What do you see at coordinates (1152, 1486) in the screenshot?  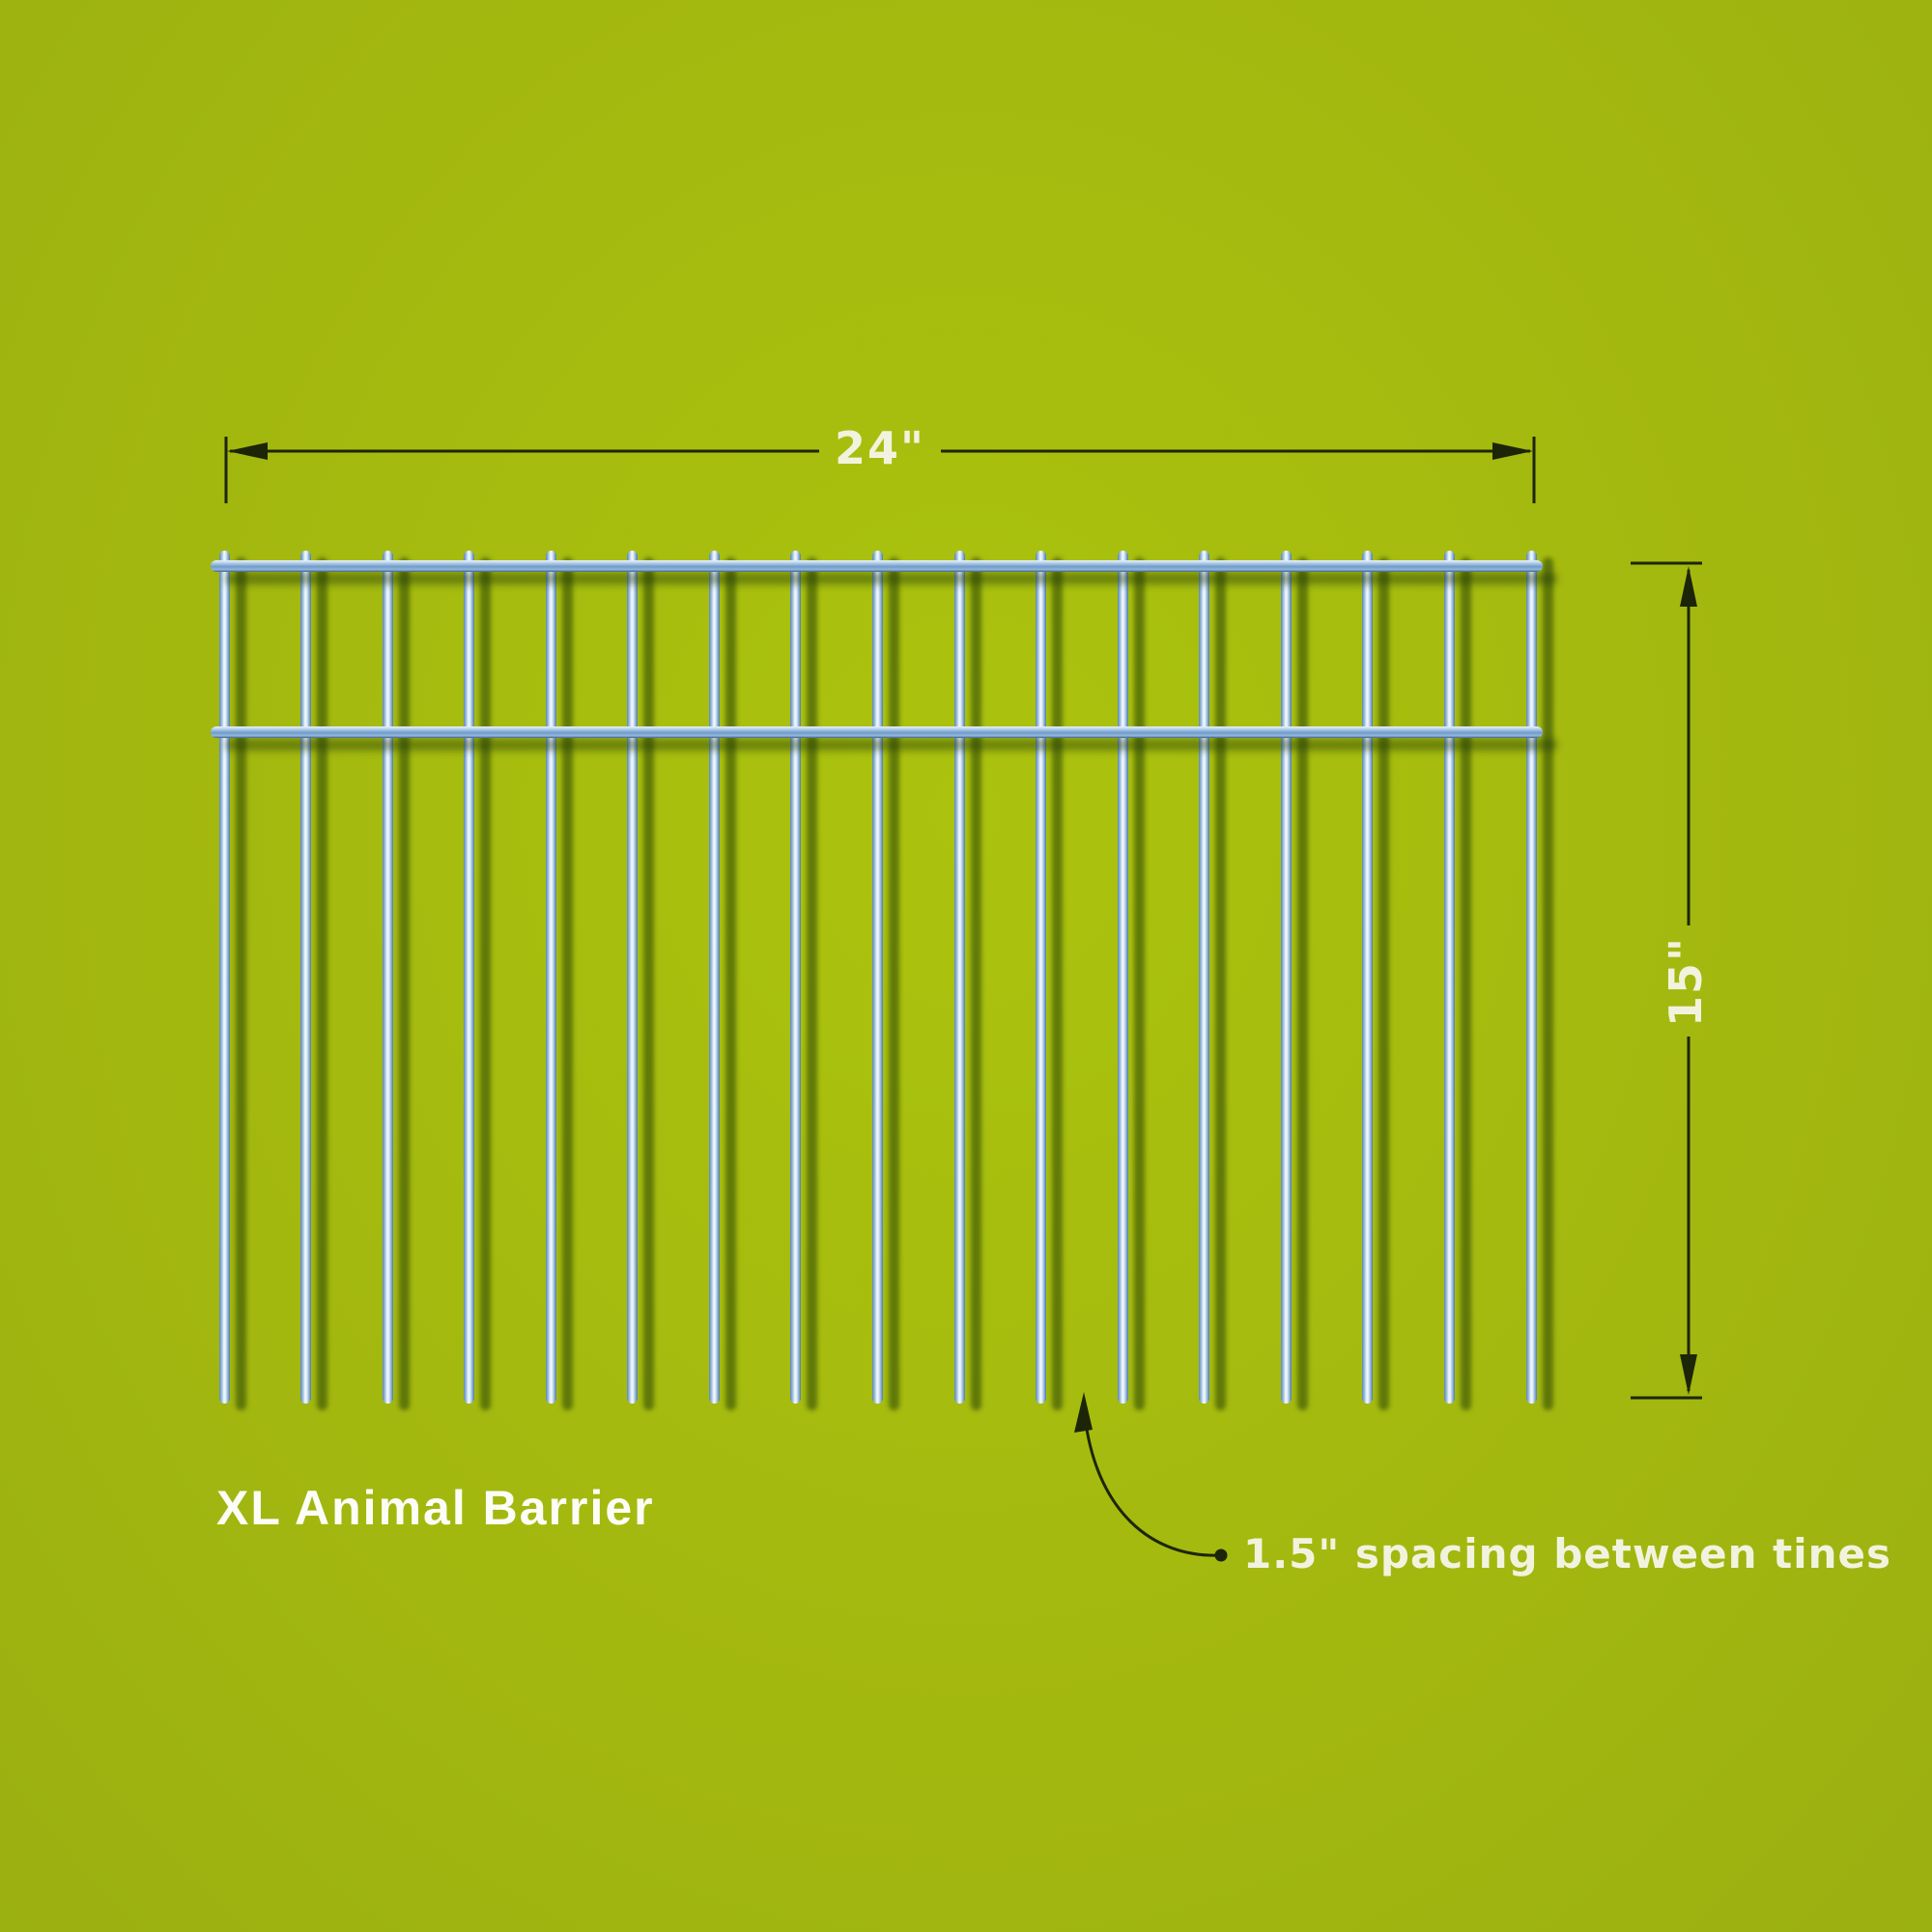 I see `leader-curve` at bounding box center [1152, 1486].